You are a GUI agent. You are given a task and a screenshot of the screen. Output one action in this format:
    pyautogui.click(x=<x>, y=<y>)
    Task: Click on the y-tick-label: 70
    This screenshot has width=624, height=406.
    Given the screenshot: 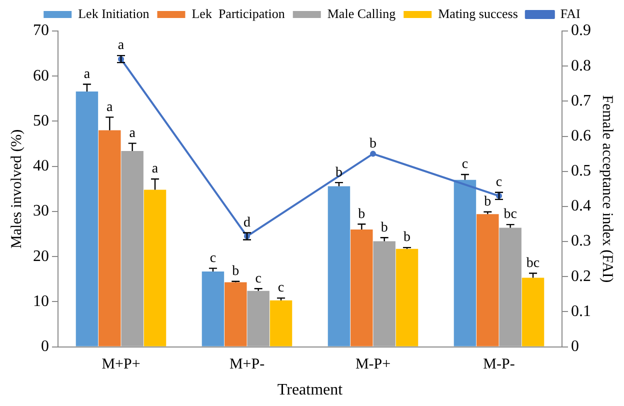 What is the action you would take?
    pyautogui.click(x=41, y=31)
    